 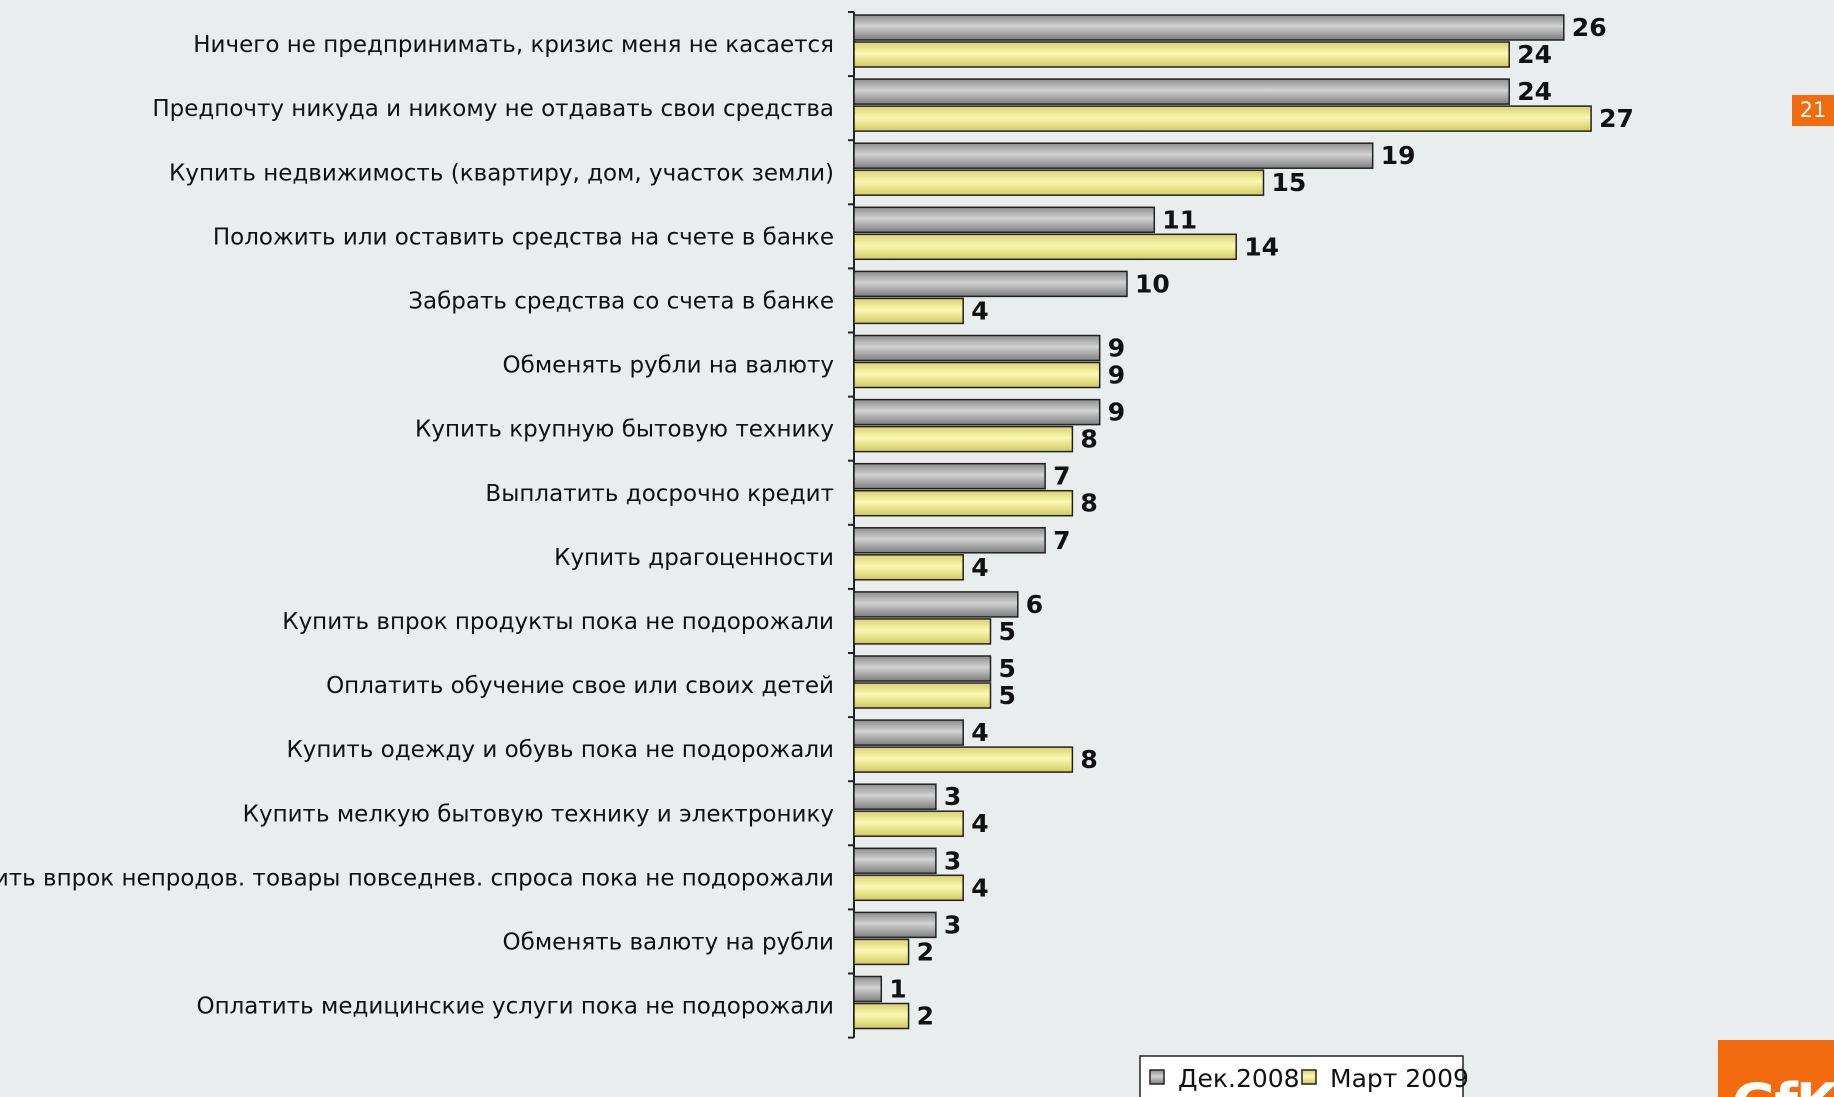 What do you see at coordinates (897, 989) in the screenshot?
I see `value-label-dec-2008: 1` at bounding box center [897, 989].